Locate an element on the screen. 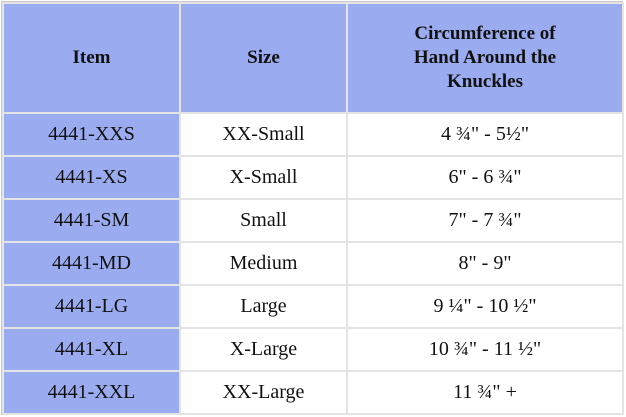 Image resolution: width=626 pixels, height=417 pixels. table-row: 4441-MD Medium 8" - 9" is located at coordinates (313, 263).